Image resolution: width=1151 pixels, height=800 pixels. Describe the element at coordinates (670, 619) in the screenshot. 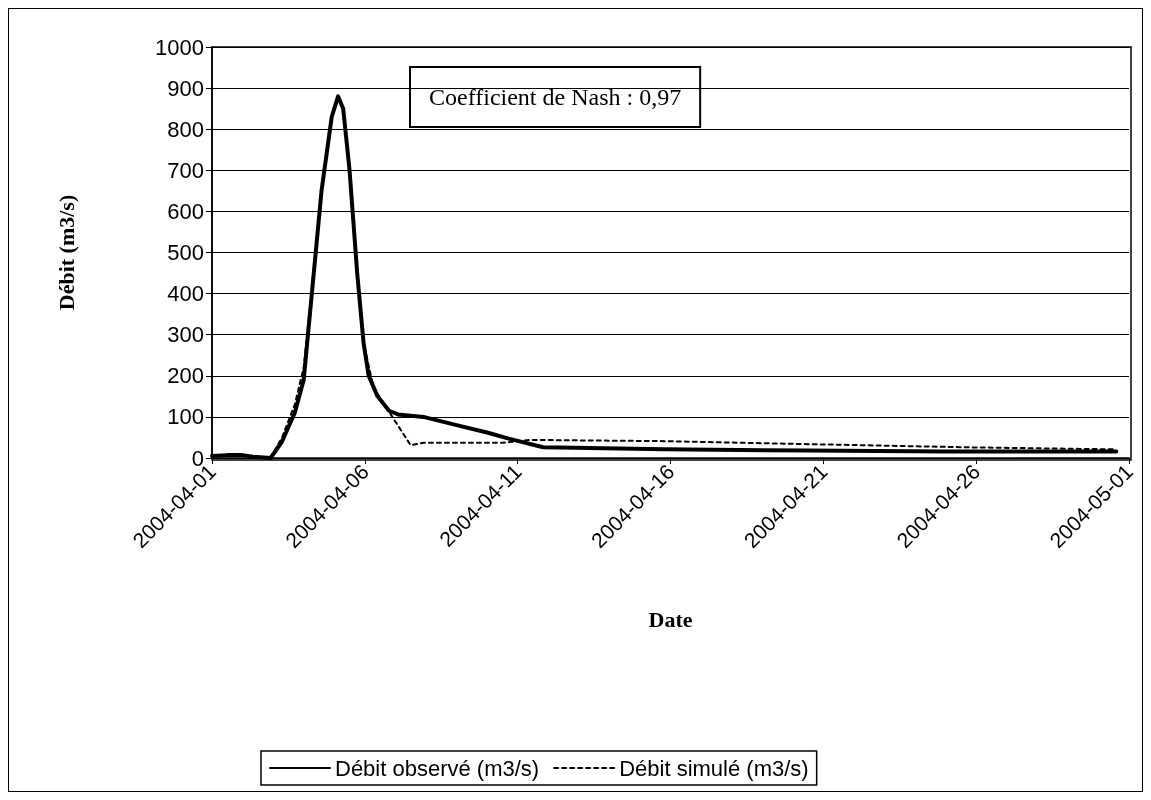

I see `x-axis-title: Date` at that location.